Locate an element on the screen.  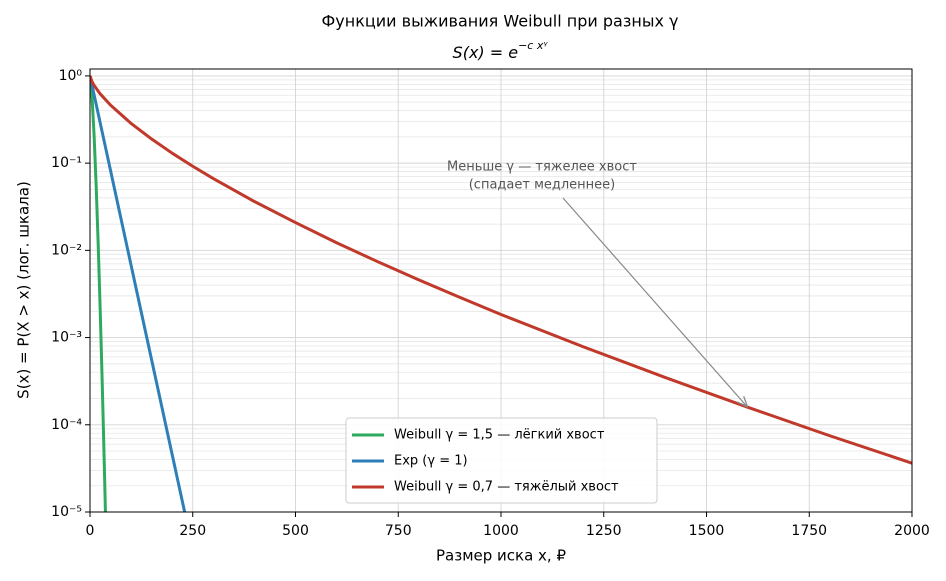
x-tick-label: 1500 is located at coordinates (707, 531).